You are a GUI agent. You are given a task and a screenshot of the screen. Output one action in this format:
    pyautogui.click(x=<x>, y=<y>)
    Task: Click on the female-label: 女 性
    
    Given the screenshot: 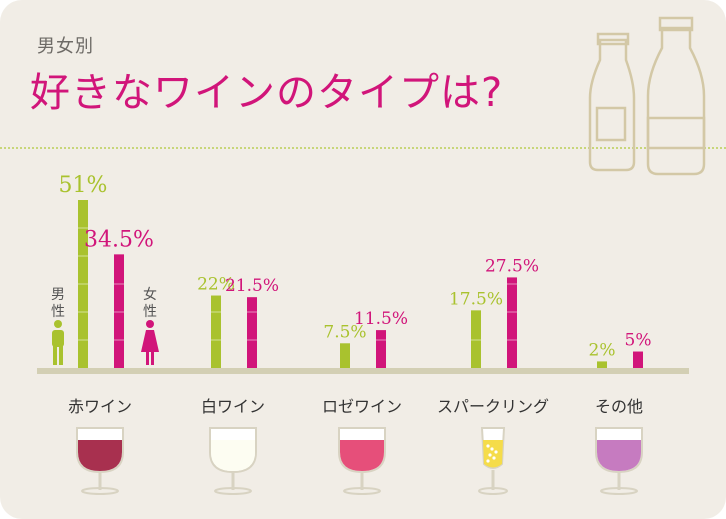 What is the action you would take?
    pyautogui.click(x=150, y=303)
    